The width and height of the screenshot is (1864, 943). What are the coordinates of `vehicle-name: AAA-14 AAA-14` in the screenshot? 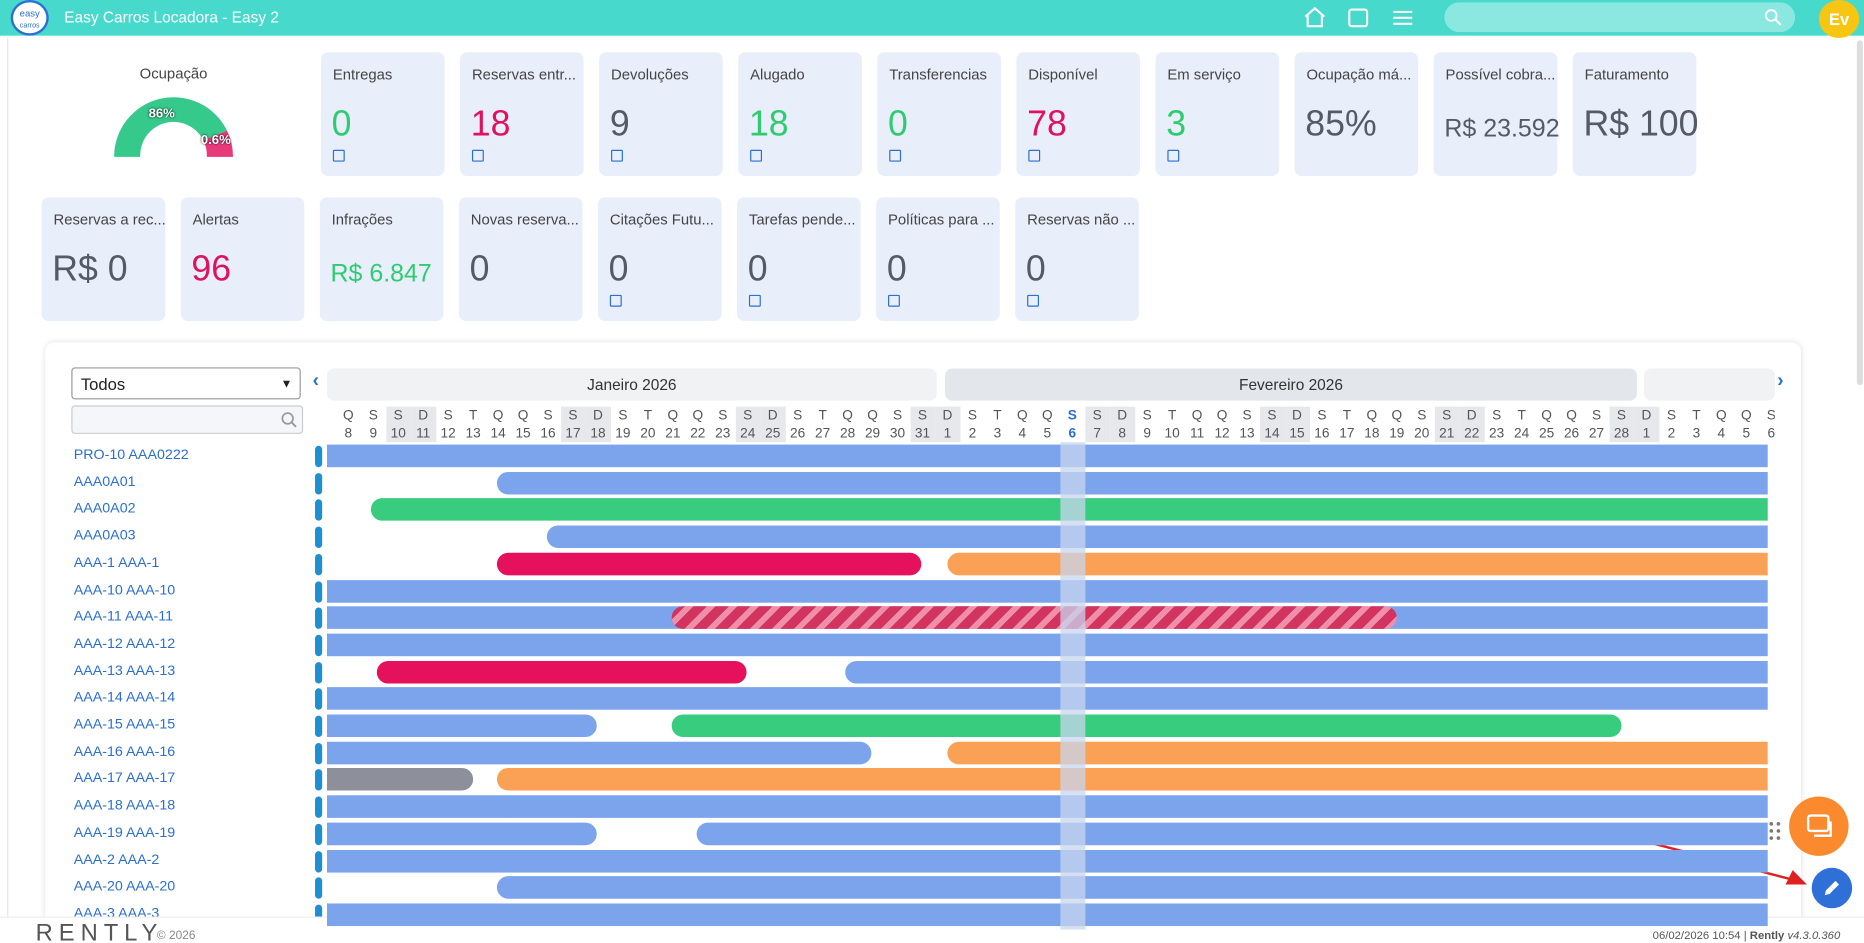 It's located at (124, 697).